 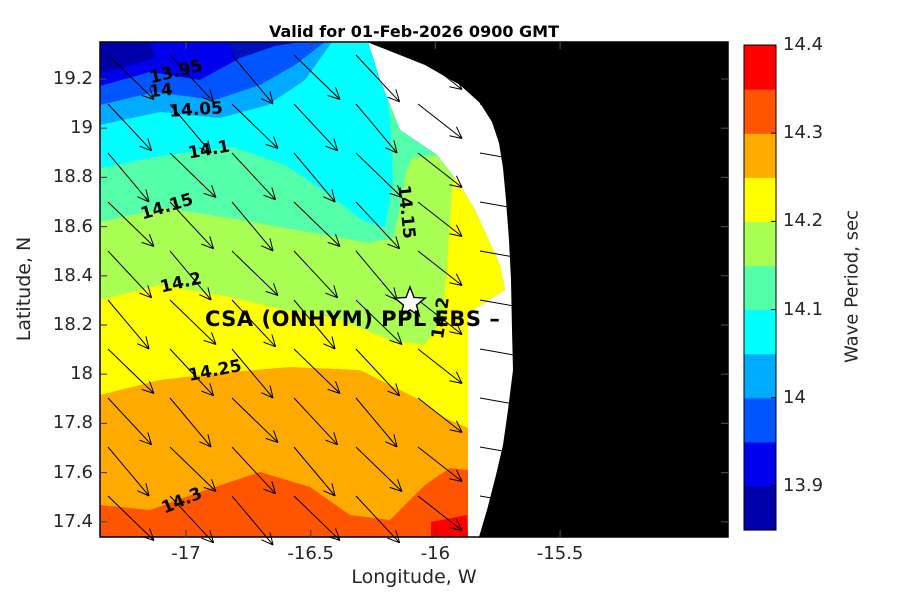 What do you see at coordinates (410, 301) in the screenshot?
I see `station-star-marker` at bounding box center [410, 301].